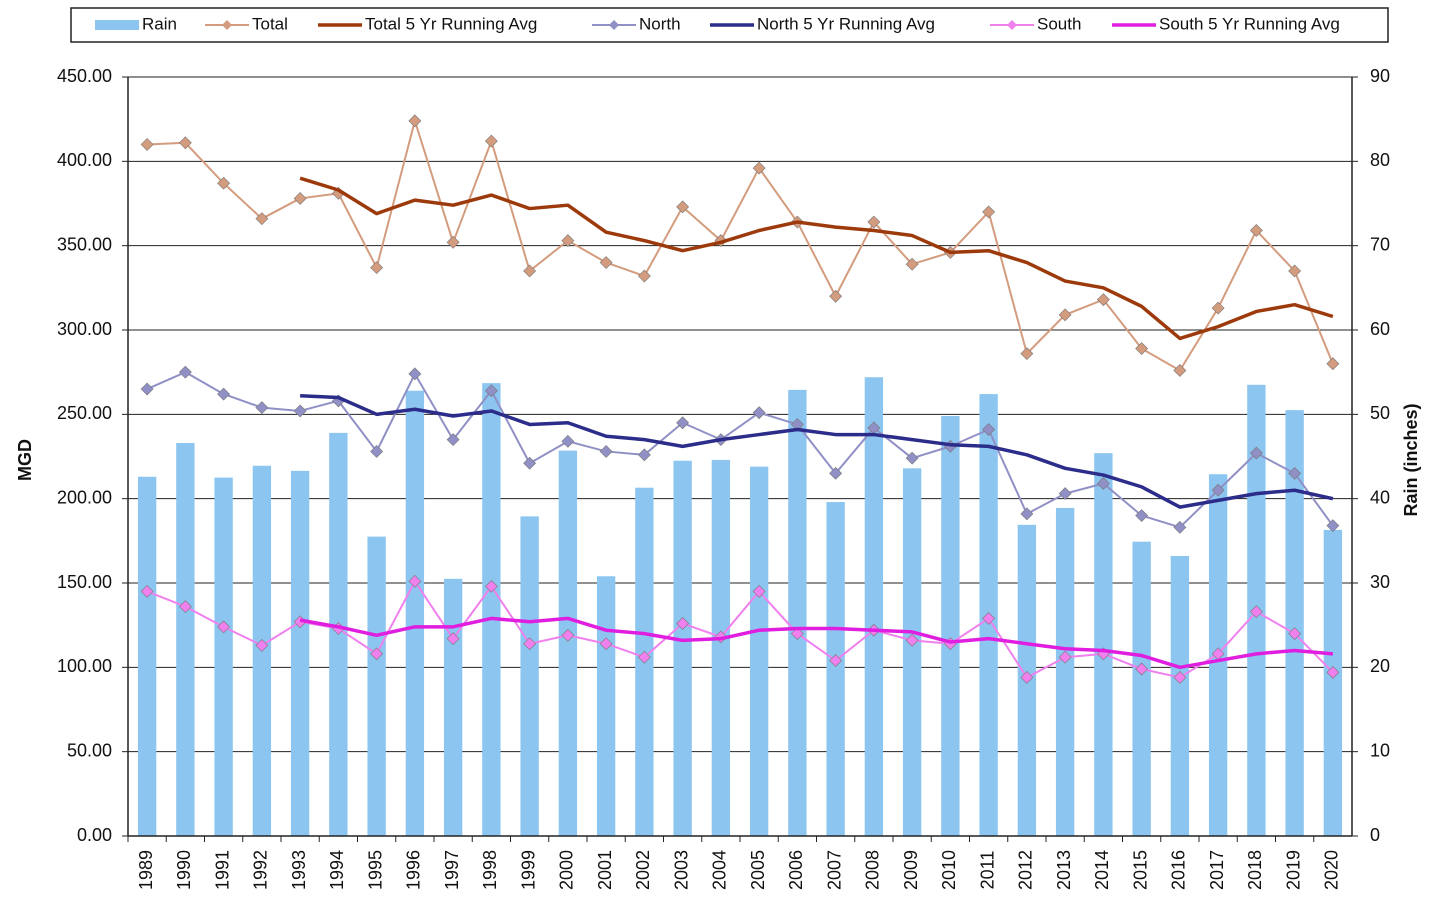 The width and height of the screenshot is (1432, 901). I want to click on legend-label: Rain, so click(159, 23).